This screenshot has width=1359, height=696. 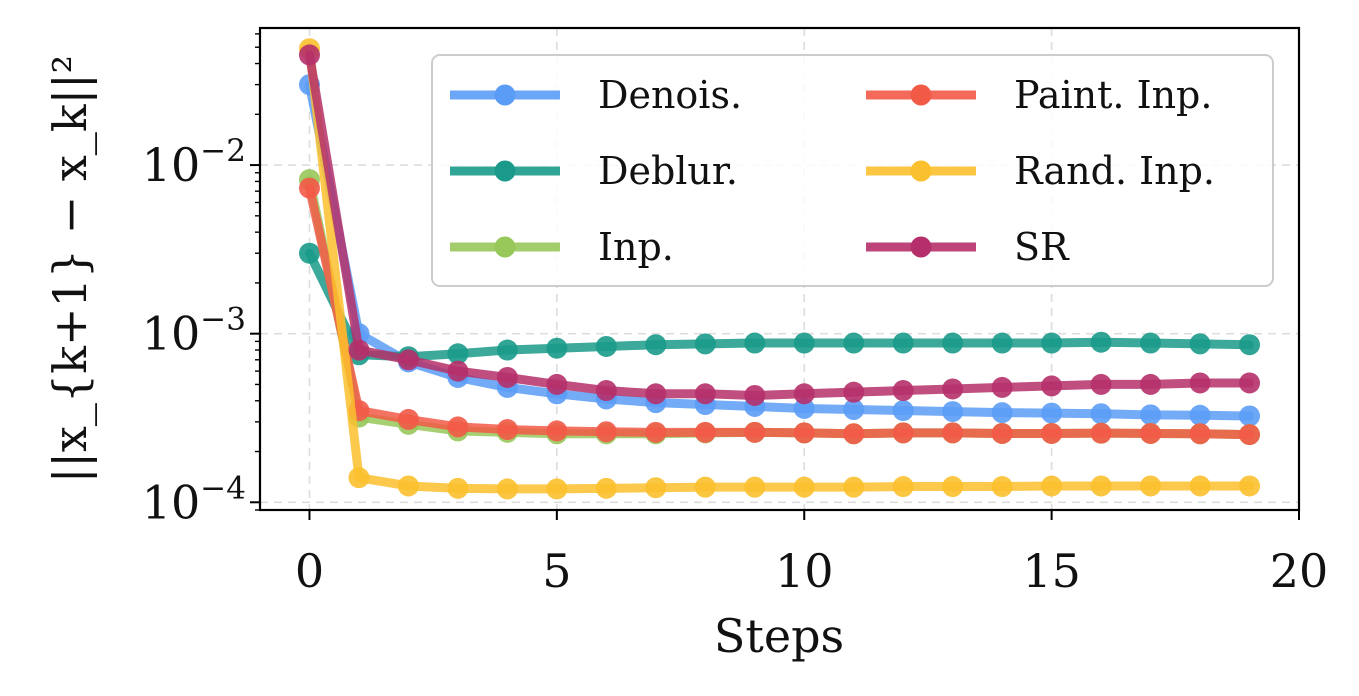 What do you see at coordinates (194, 499) in the screenshot?
I see `y-tick-label: 10⁻⁴` at bounding box center [194, 499].